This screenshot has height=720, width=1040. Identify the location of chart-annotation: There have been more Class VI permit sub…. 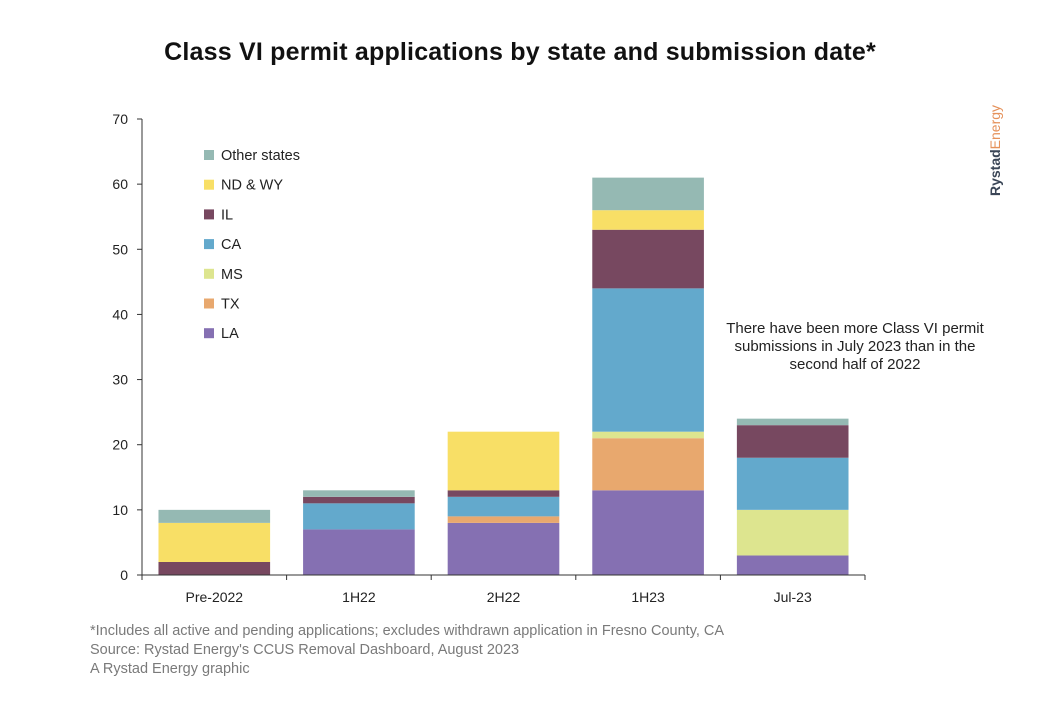
(855, 346).